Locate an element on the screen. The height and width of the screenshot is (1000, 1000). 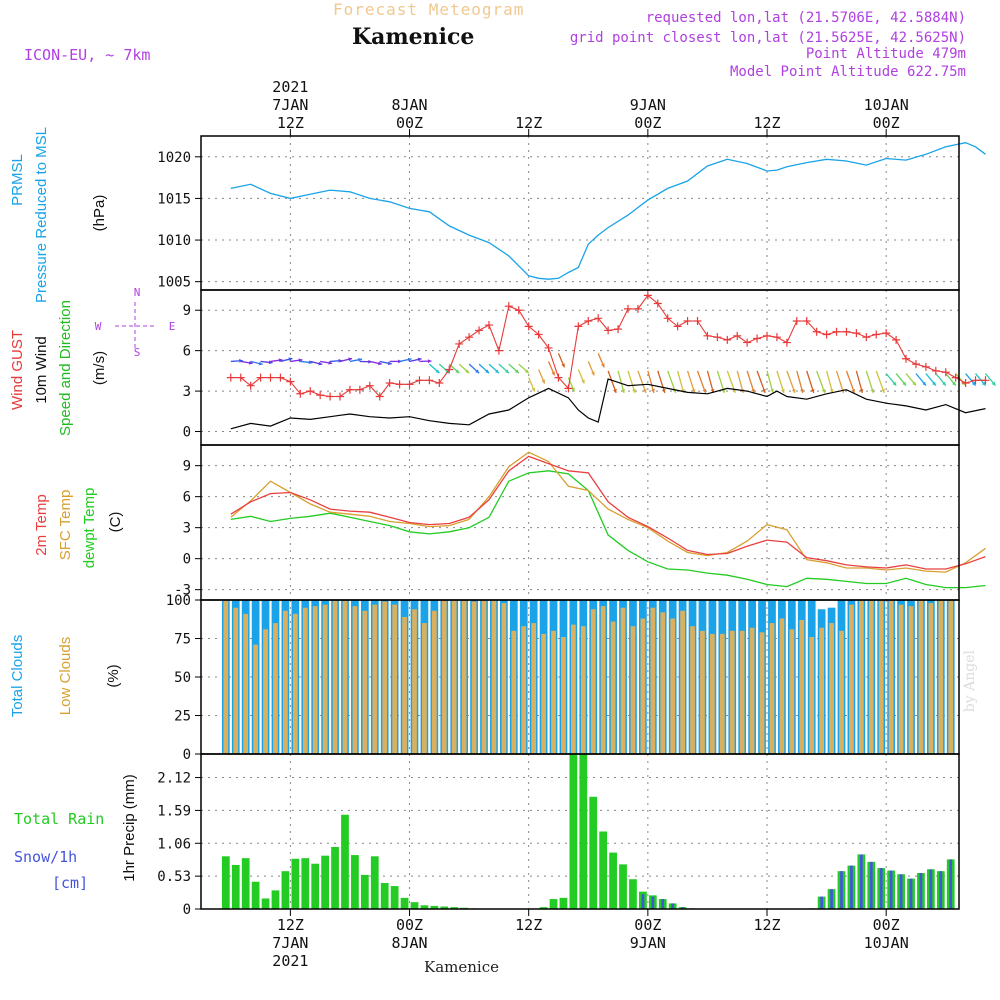
pressure-series-line is located at coordinates (608, 211).